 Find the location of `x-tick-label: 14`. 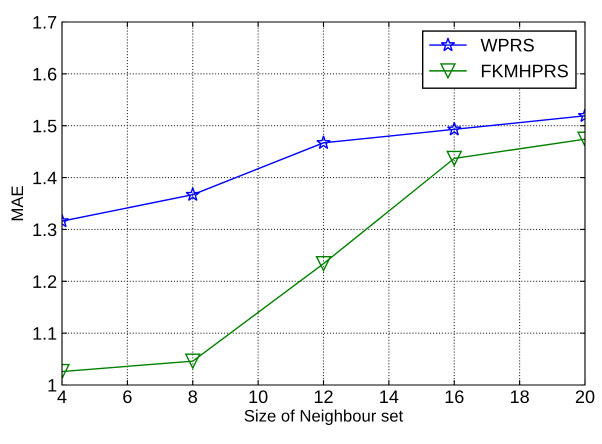

x-tick-label: 14 is located at coordinates (389, 396).